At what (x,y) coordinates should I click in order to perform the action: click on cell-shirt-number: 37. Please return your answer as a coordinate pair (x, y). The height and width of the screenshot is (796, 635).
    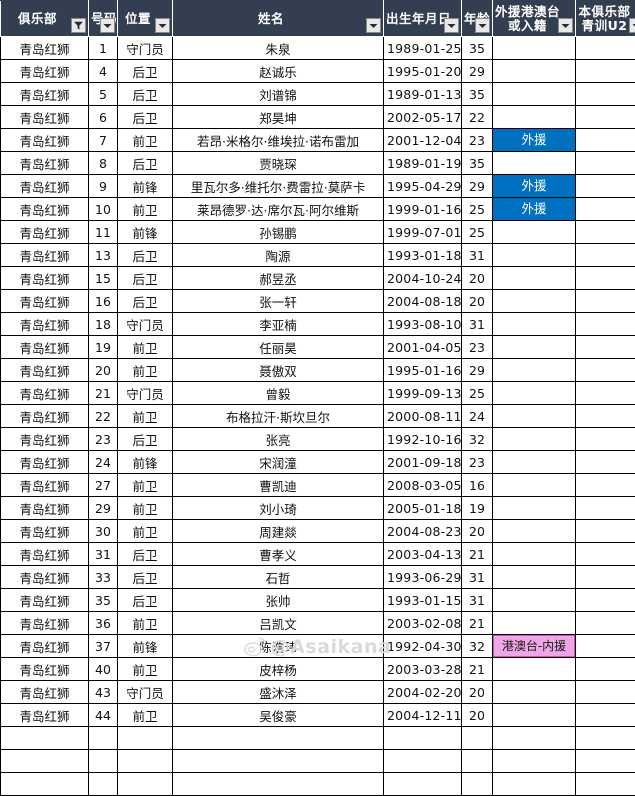
    Looking at the image, I should click on (103, 646).